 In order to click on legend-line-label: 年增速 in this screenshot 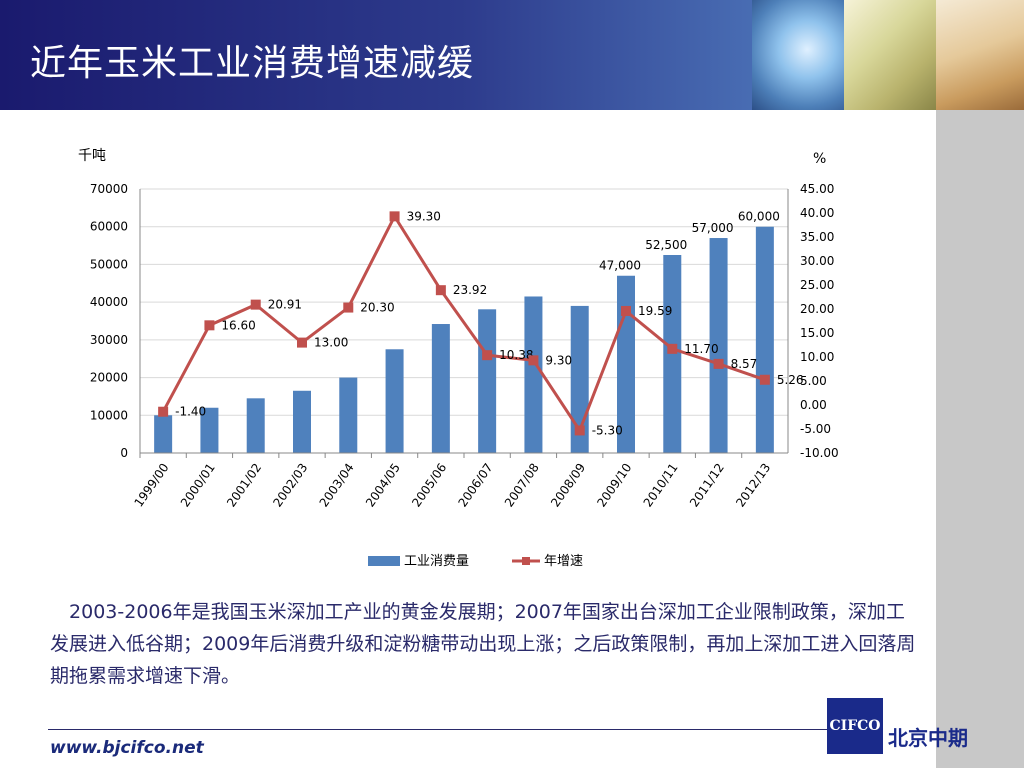, I will do `click(563, 561)`.